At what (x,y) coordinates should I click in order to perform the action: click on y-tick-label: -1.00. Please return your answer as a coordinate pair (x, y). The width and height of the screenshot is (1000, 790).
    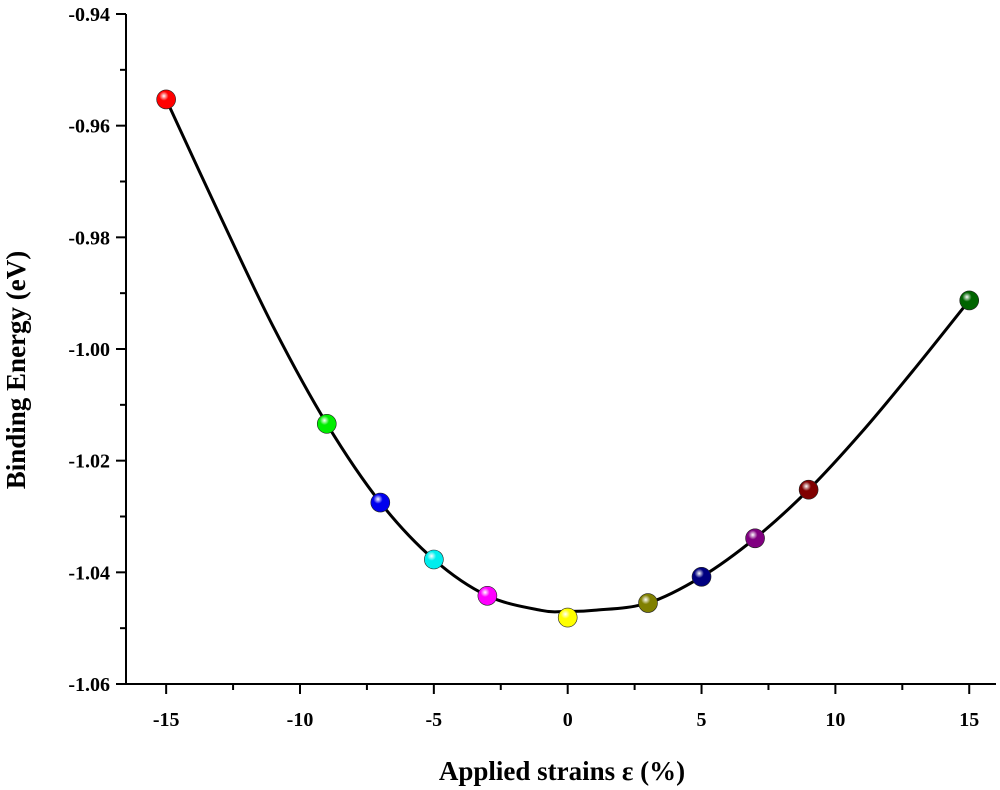
    Looking at the image, I should click on (89, 350).